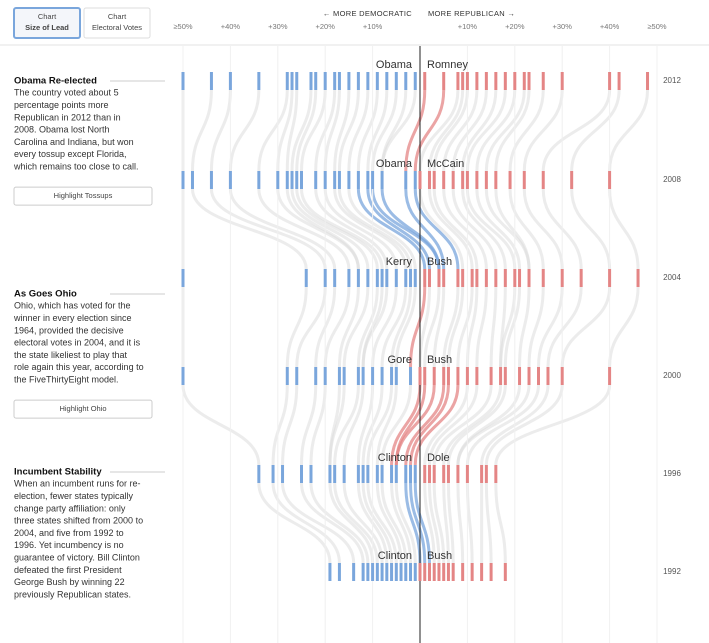 The height and width of the screenshot is (643, 709). I want to click on button-line2: Electoral Votes, so click(117, 27).